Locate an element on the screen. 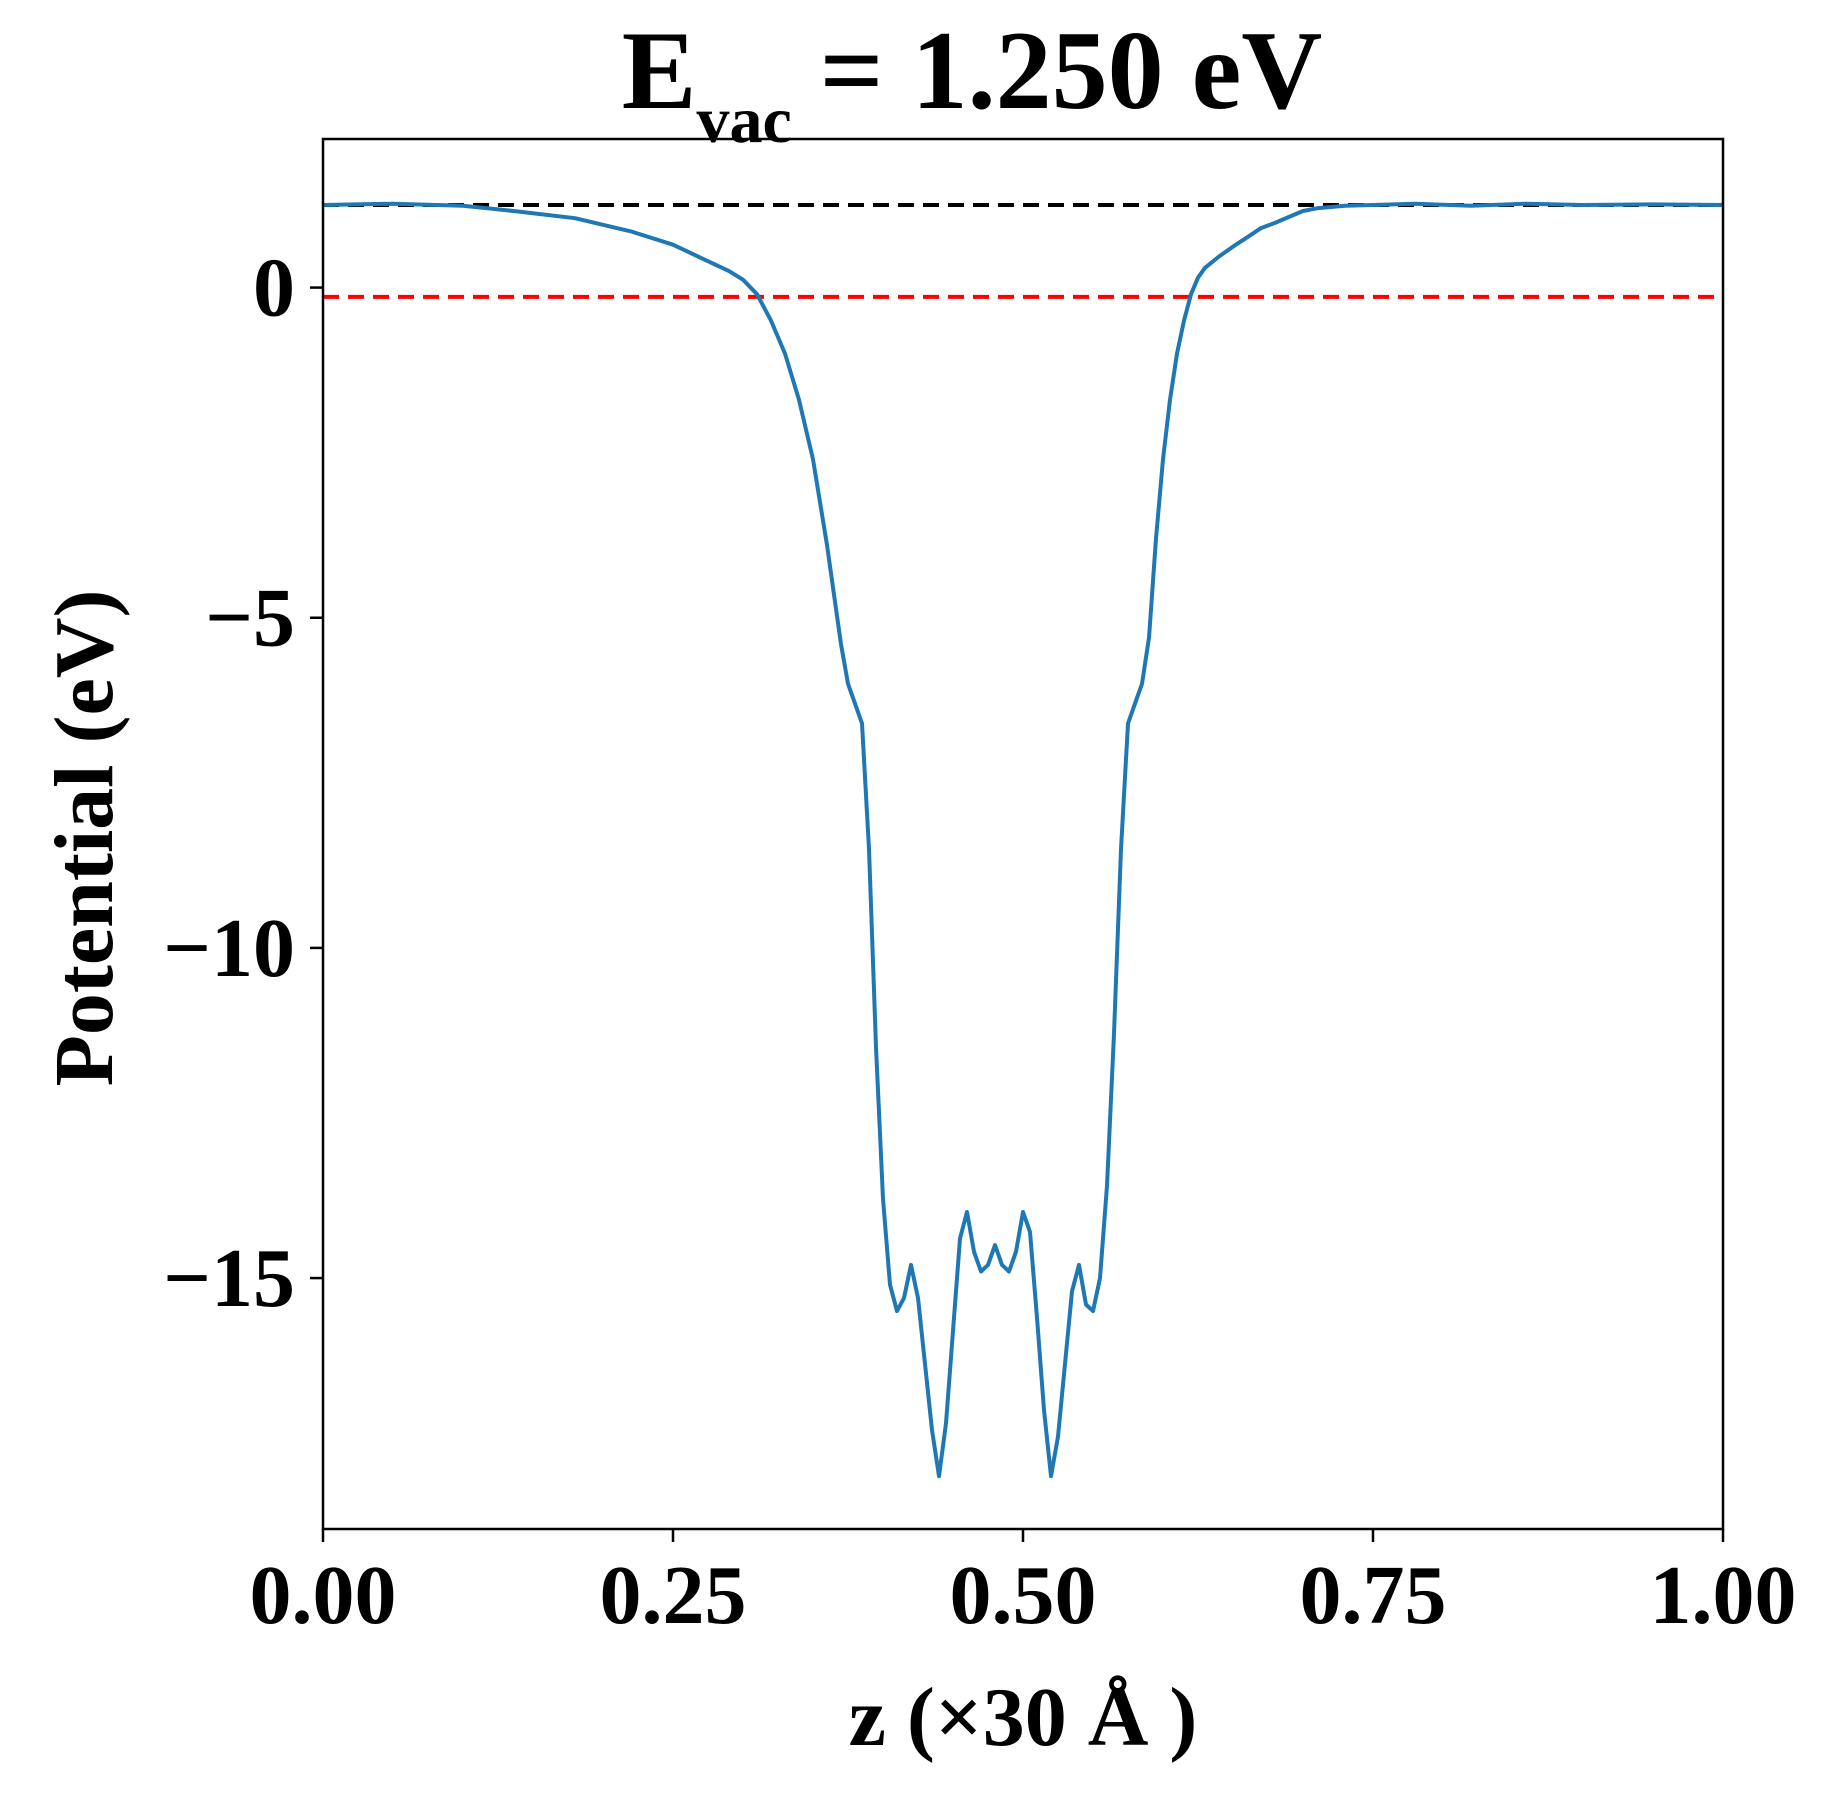 This screenshot has height=1794, width=1833. y-tick-label: −15 is located at coordinates (229, 1278).